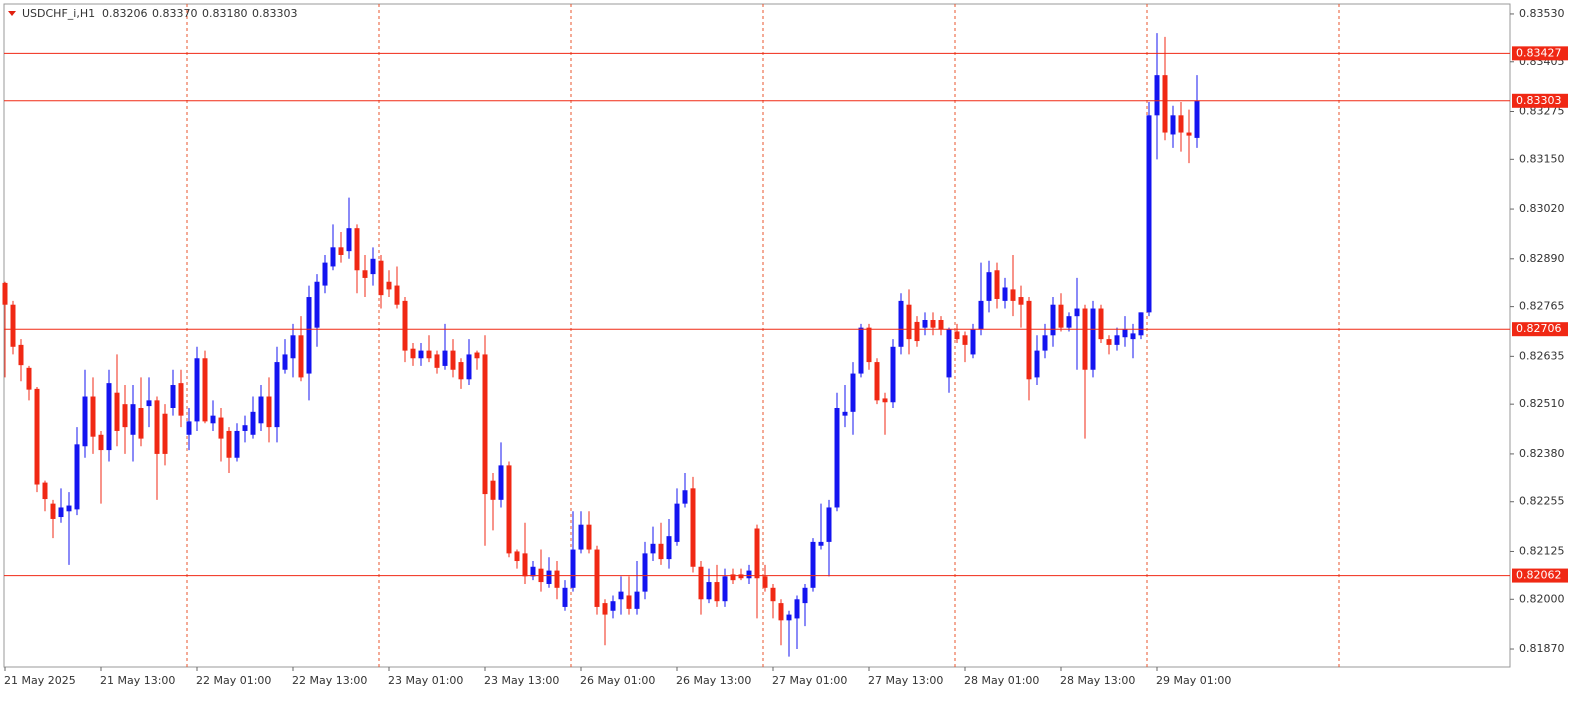  Describe the element at coordinates (1540, 100) in the screenshot. I see `price-level-box` at that location.